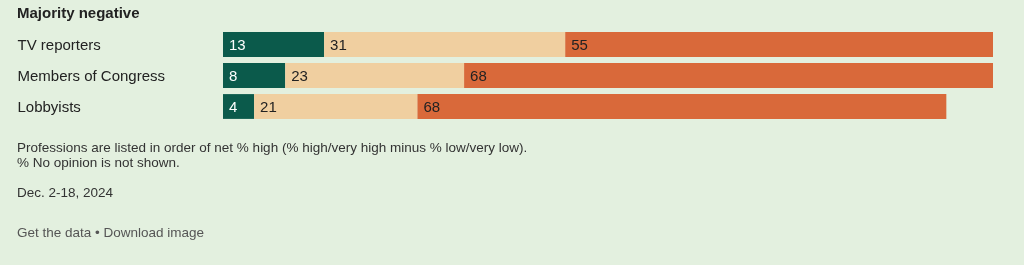 This screenshot has width=1024, height=265. Describe the element at coordinates (66, 192) in the screenshot. I see `text: Dec. 2-18, 2024` at that location.